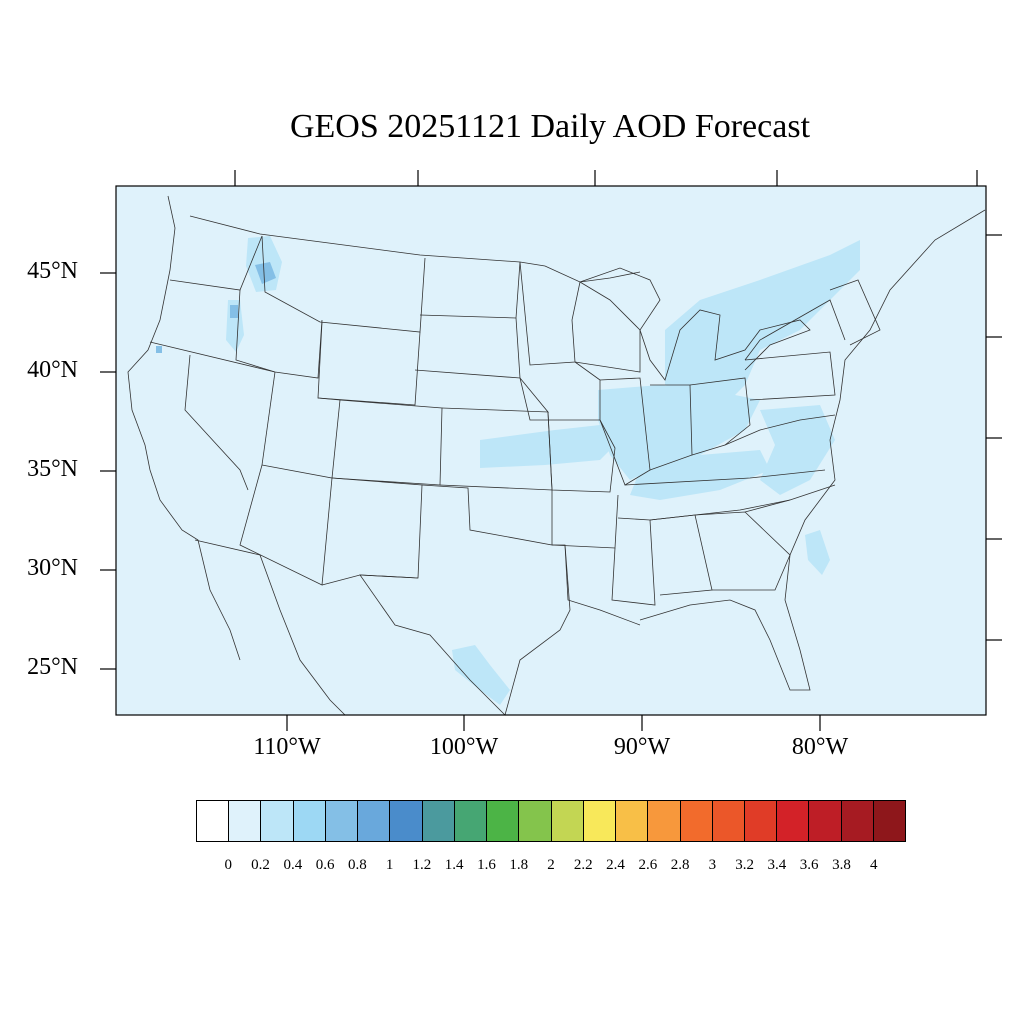 The image size is (1024, 1024). Describe the element at coordinates (633, 562) in the screenshot. I see `mississippi-border` at that location.